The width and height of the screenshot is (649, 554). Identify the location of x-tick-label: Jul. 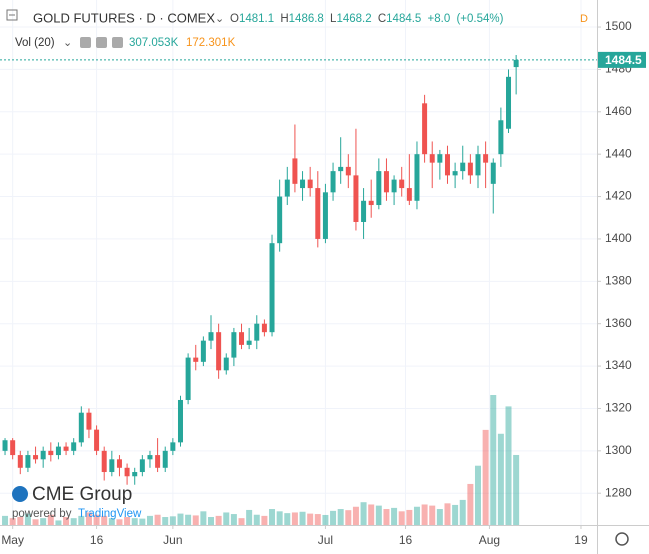
(325, 540).